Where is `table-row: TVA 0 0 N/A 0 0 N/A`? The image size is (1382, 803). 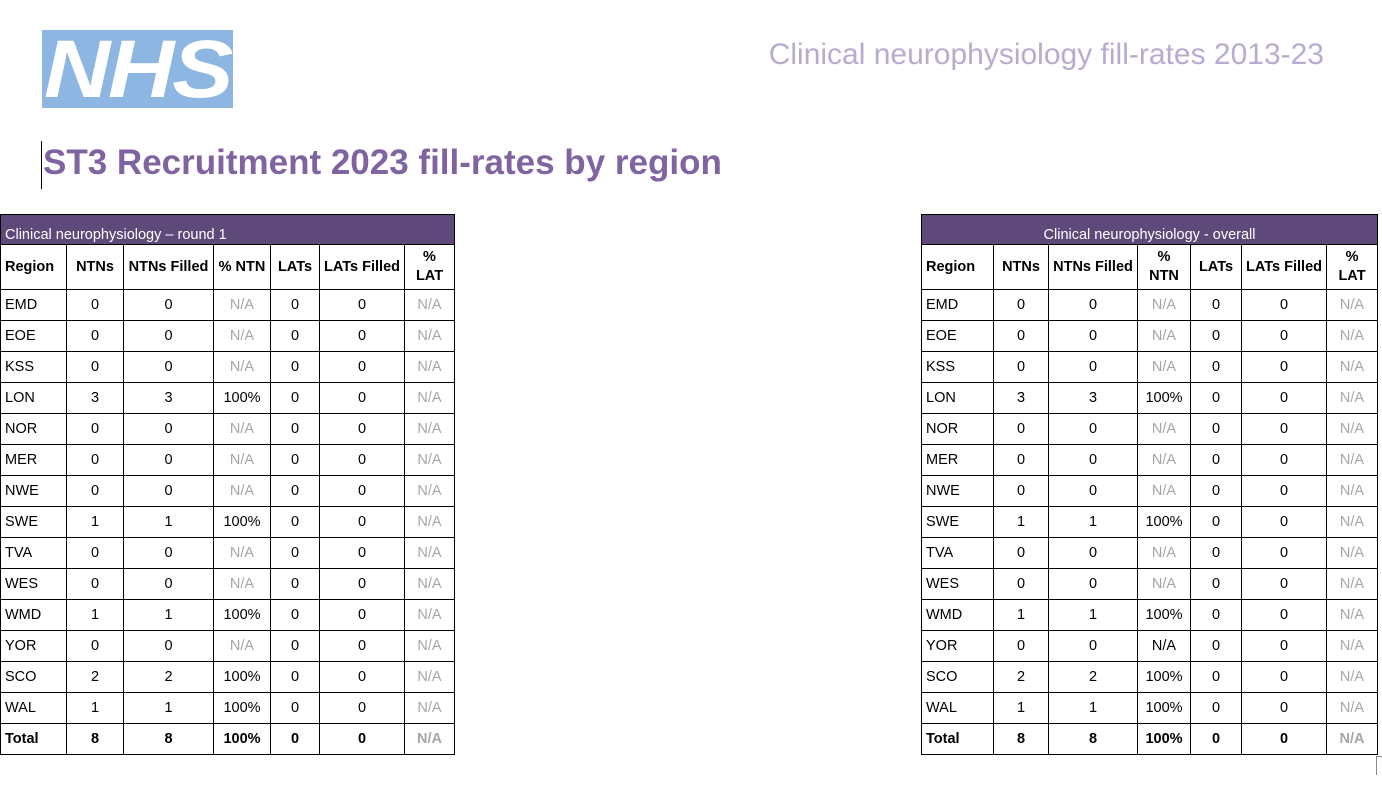 table-row: TVA 0 0 N/A 0 0 N/A is located at coordinates (227, 553).